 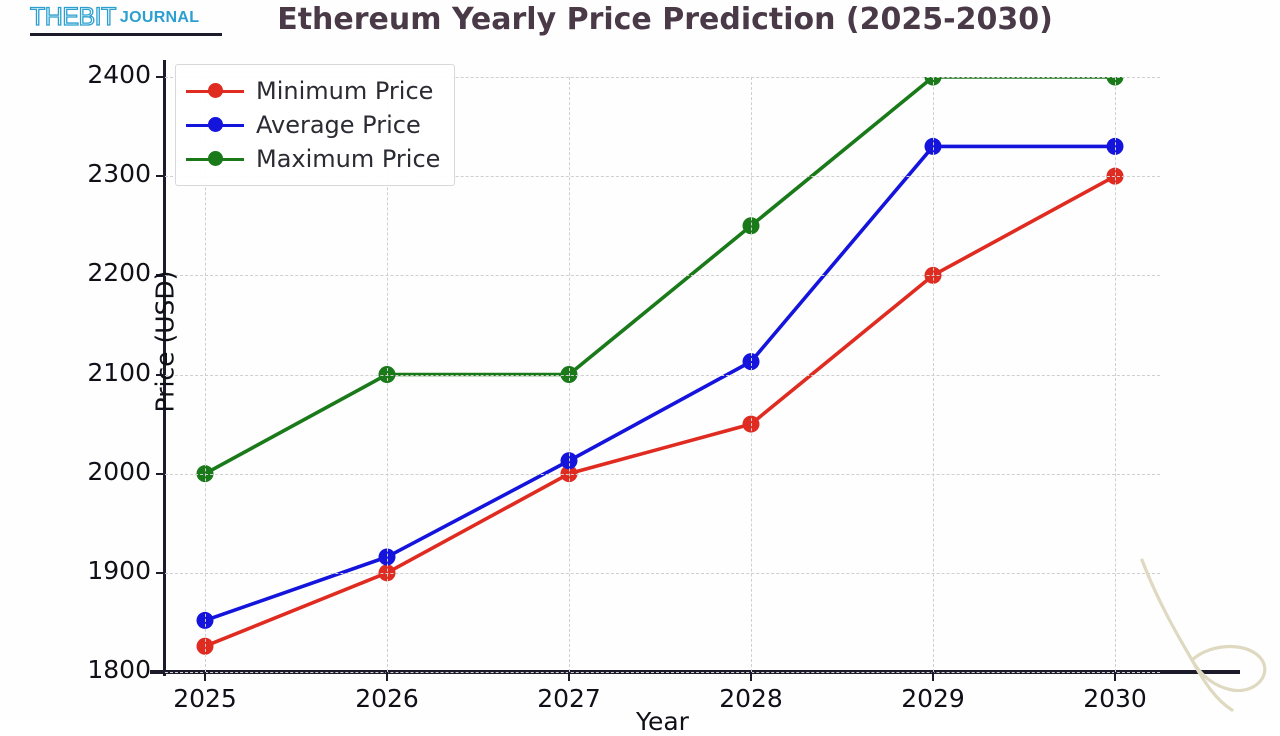 What do you see at coordinates (126, 34) in the screenshot?
I see `logo-underline` at bounding box center [126, 34].